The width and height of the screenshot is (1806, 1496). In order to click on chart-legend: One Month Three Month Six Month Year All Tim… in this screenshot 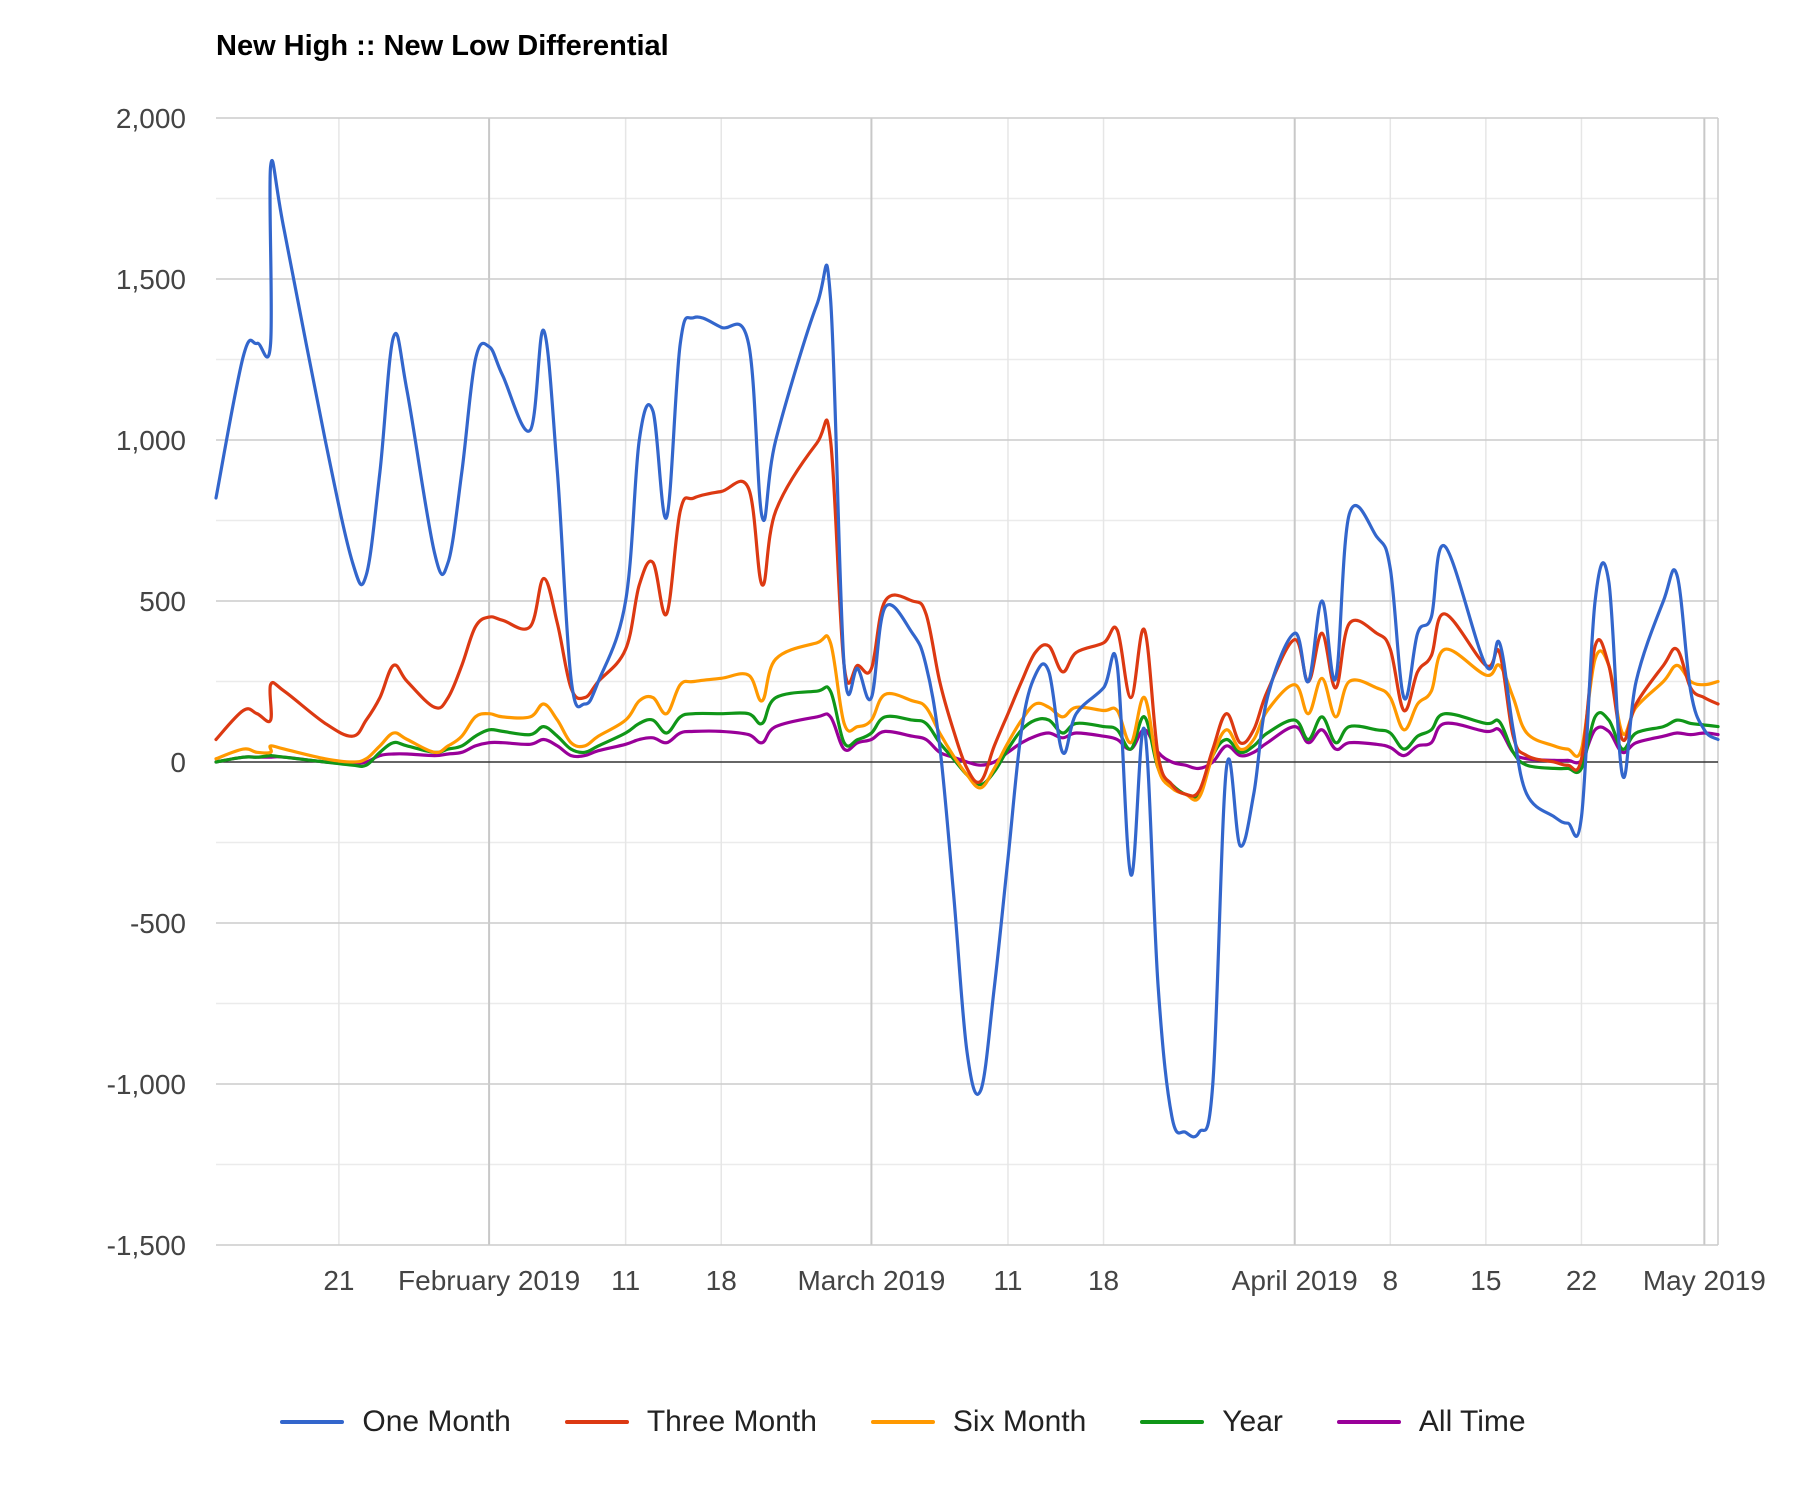, I will do `click(903, 1422)`.